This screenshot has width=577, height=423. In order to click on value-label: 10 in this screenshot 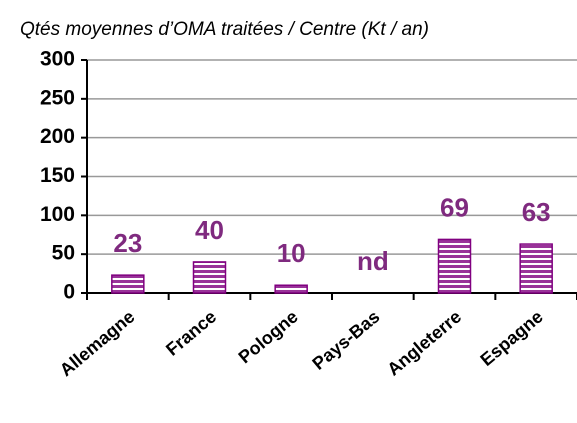, I will do `click(291, 253)`.